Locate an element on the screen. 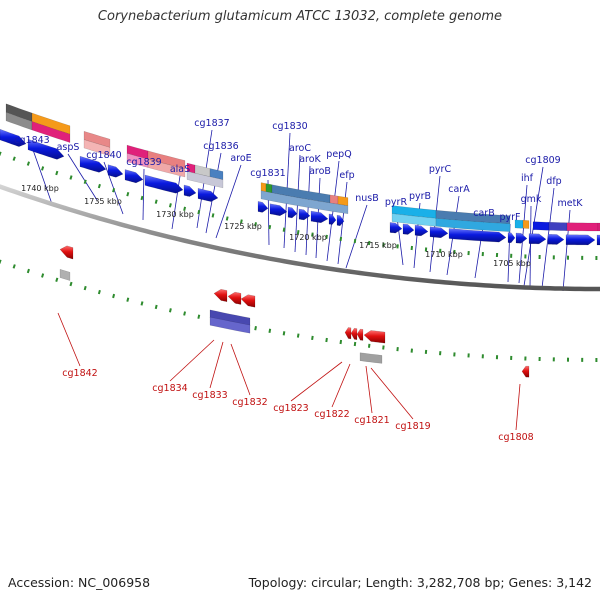  forward-gene-label: alaS is located at coordinates (180, 169).